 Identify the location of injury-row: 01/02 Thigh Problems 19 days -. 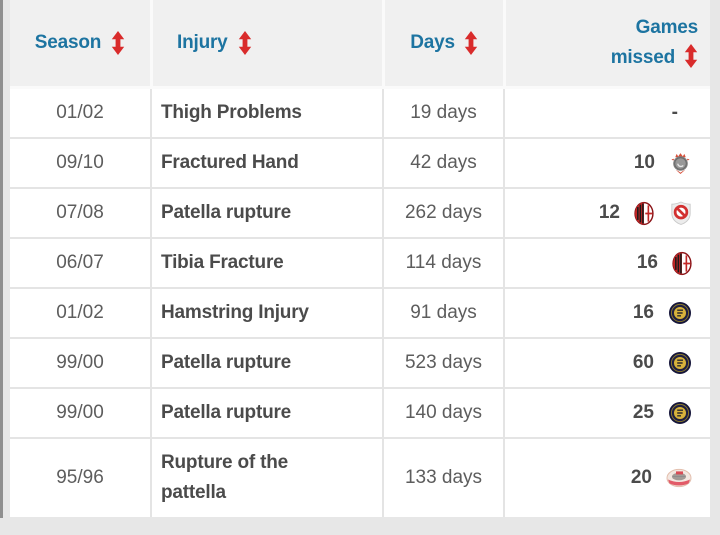
(360, 111).